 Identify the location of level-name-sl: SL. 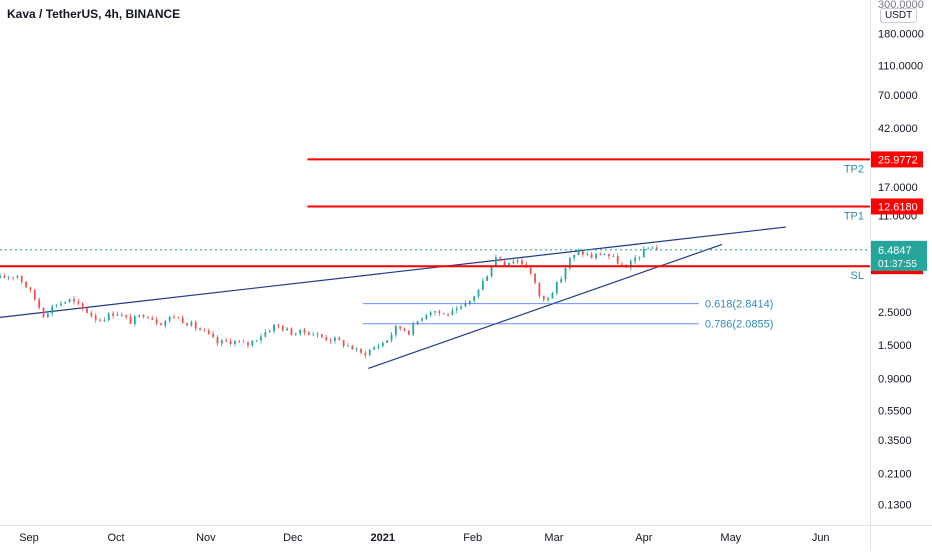
(857, 276).